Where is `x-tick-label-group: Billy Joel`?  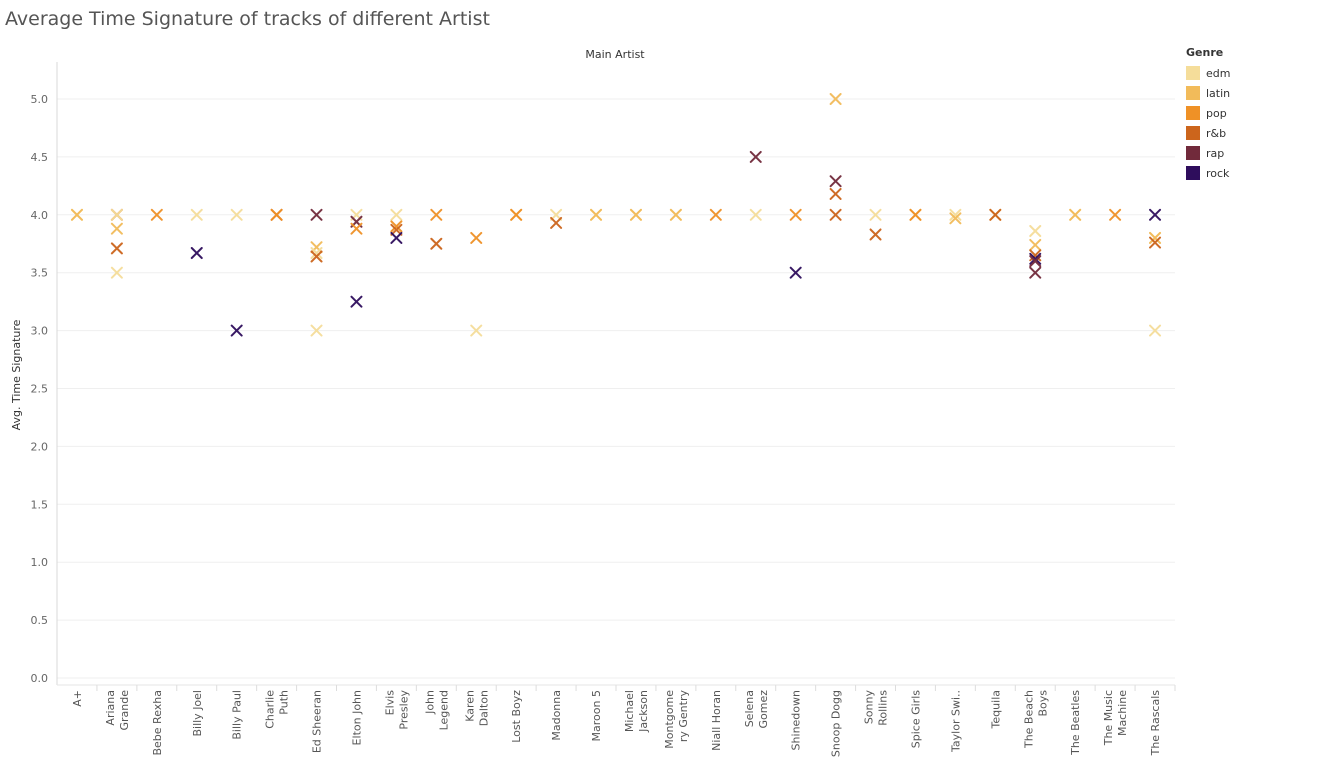
x-tick-label-group: Billy Joel is located at coordinates (197, 713).